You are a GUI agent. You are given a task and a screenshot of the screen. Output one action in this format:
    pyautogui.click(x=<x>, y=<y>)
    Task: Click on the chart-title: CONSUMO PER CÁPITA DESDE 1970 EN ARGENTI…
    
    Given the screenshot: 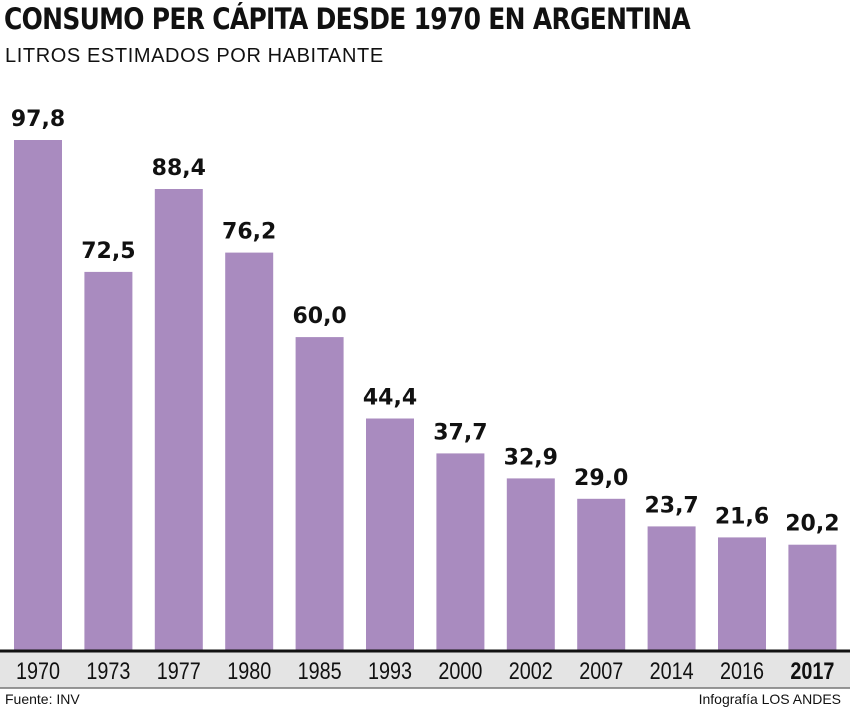 What is the action you would take?
    pyautogui.click(x=347, y=19)
    